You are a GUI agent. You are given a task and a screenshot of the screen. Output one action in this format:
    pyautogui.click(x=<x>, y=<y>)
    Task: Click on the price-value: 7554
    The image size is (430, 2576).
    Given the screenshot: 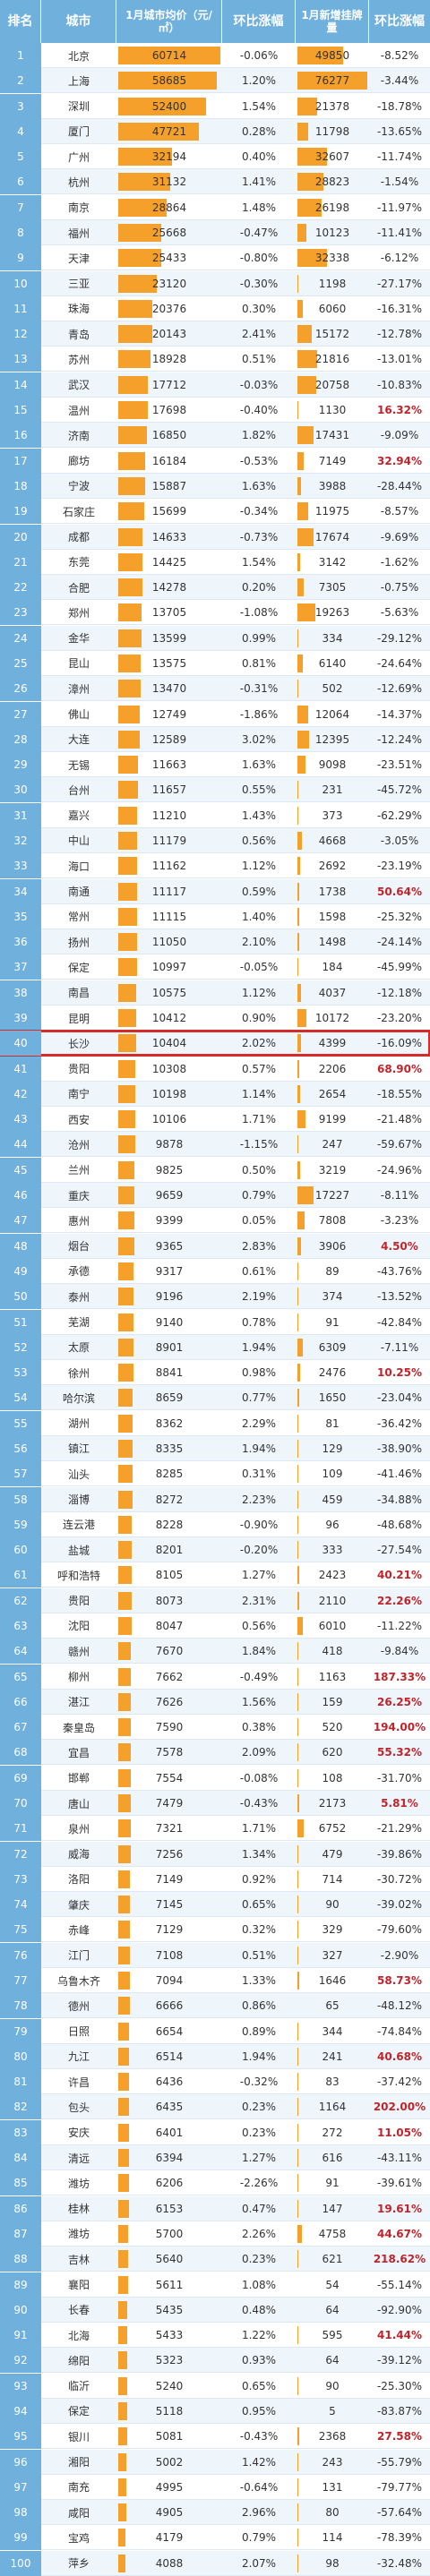 What is the action you would take?
    pyautogui.click(x=170, y=1777)
    